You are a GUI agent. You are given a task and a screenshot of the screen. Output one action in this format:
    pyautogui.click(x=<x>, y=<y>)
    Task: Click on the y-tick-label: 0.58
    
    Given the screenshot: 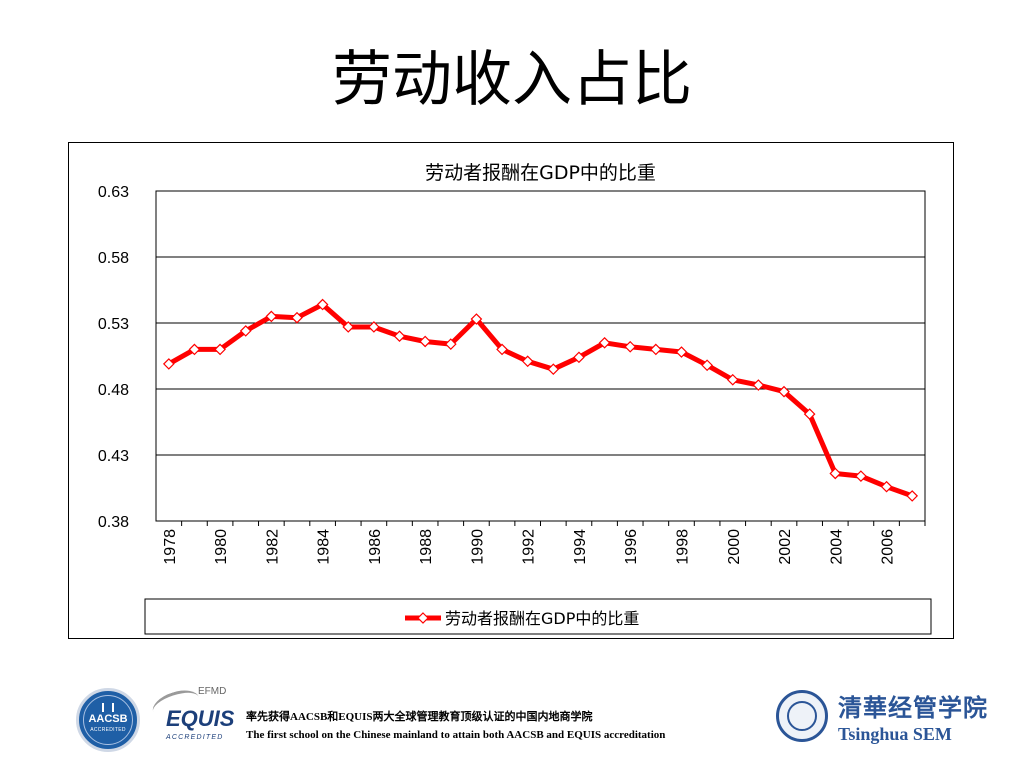 What is the action you would take?
    pyautogui.click(x=113, y=258)
    